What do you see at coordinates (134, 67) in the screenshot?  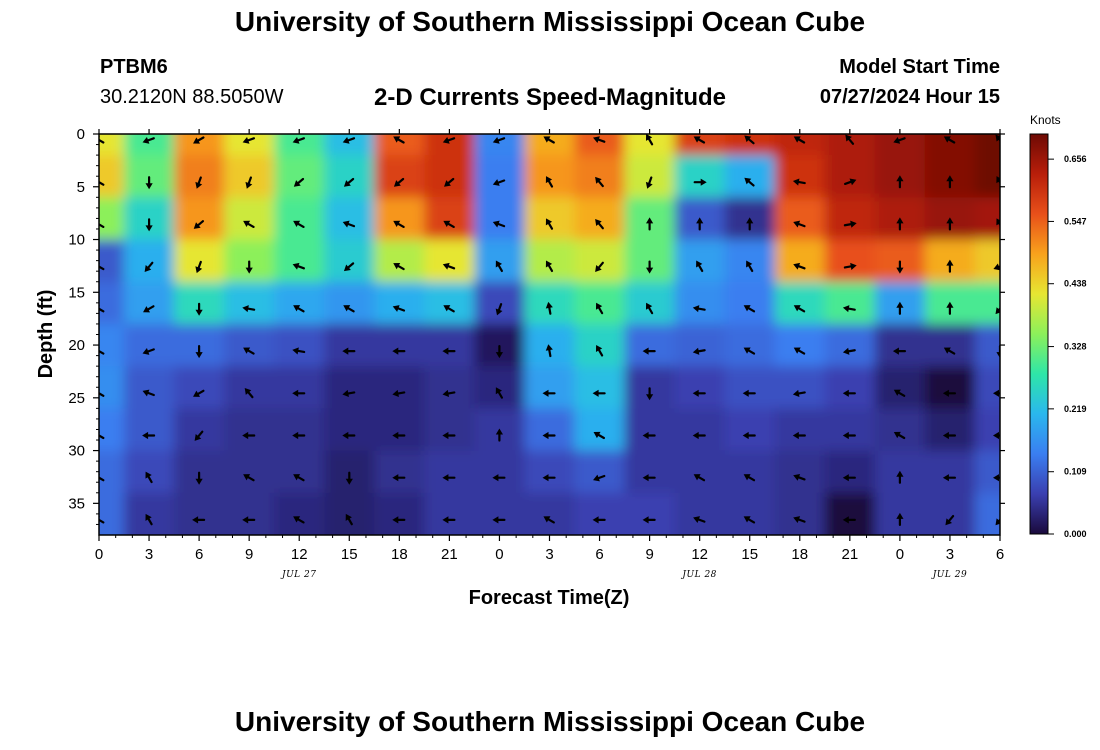 I see `station-id: PTBM6` at bounding box center [134, 67].